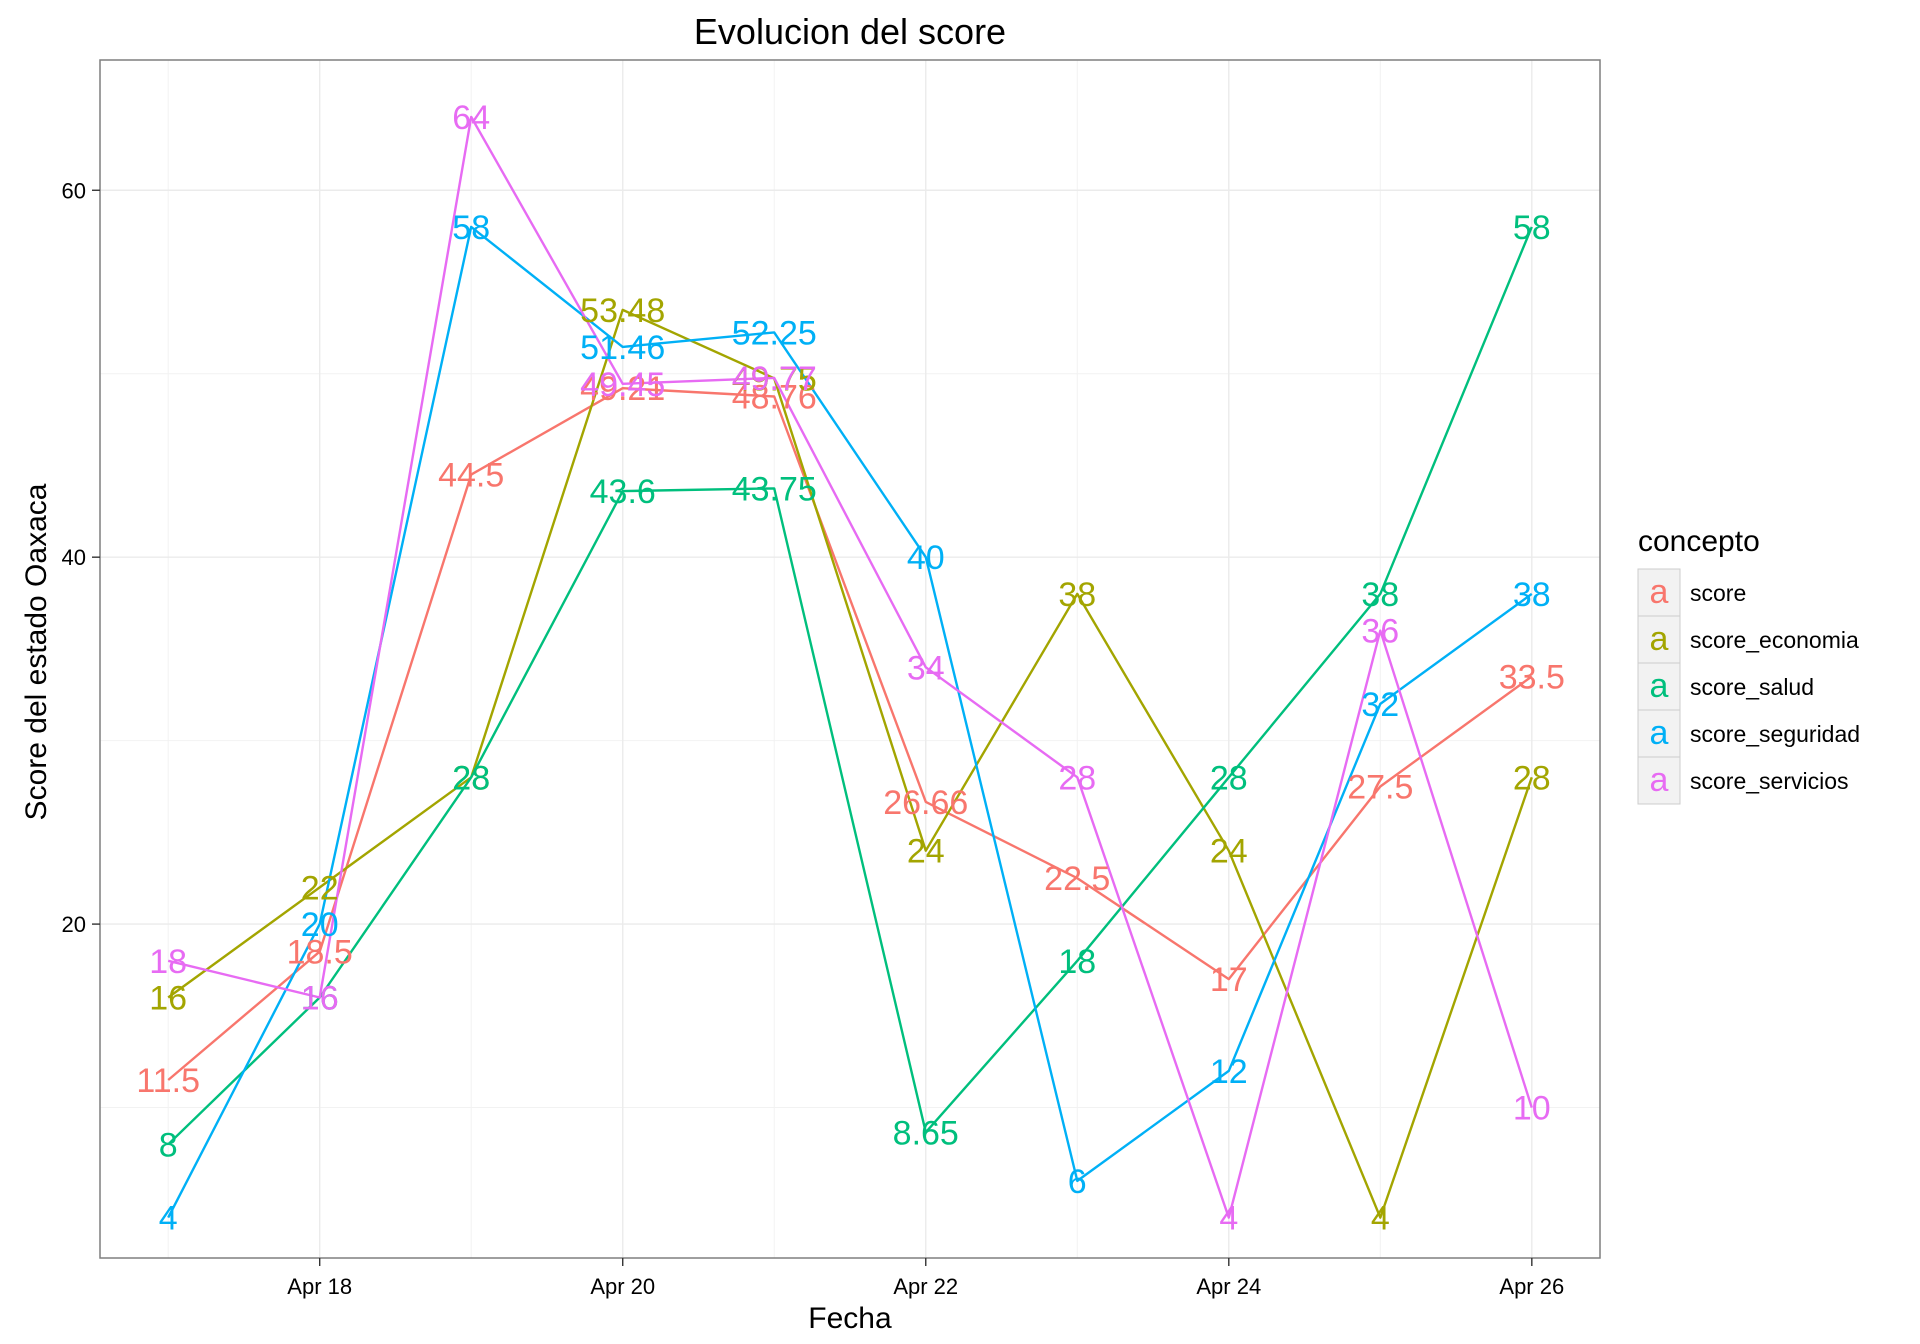  What do you see at coordinates (168, 998) in the screenshot?
I see `data-label-score_economia: 16` at bounding box center [168, 998].